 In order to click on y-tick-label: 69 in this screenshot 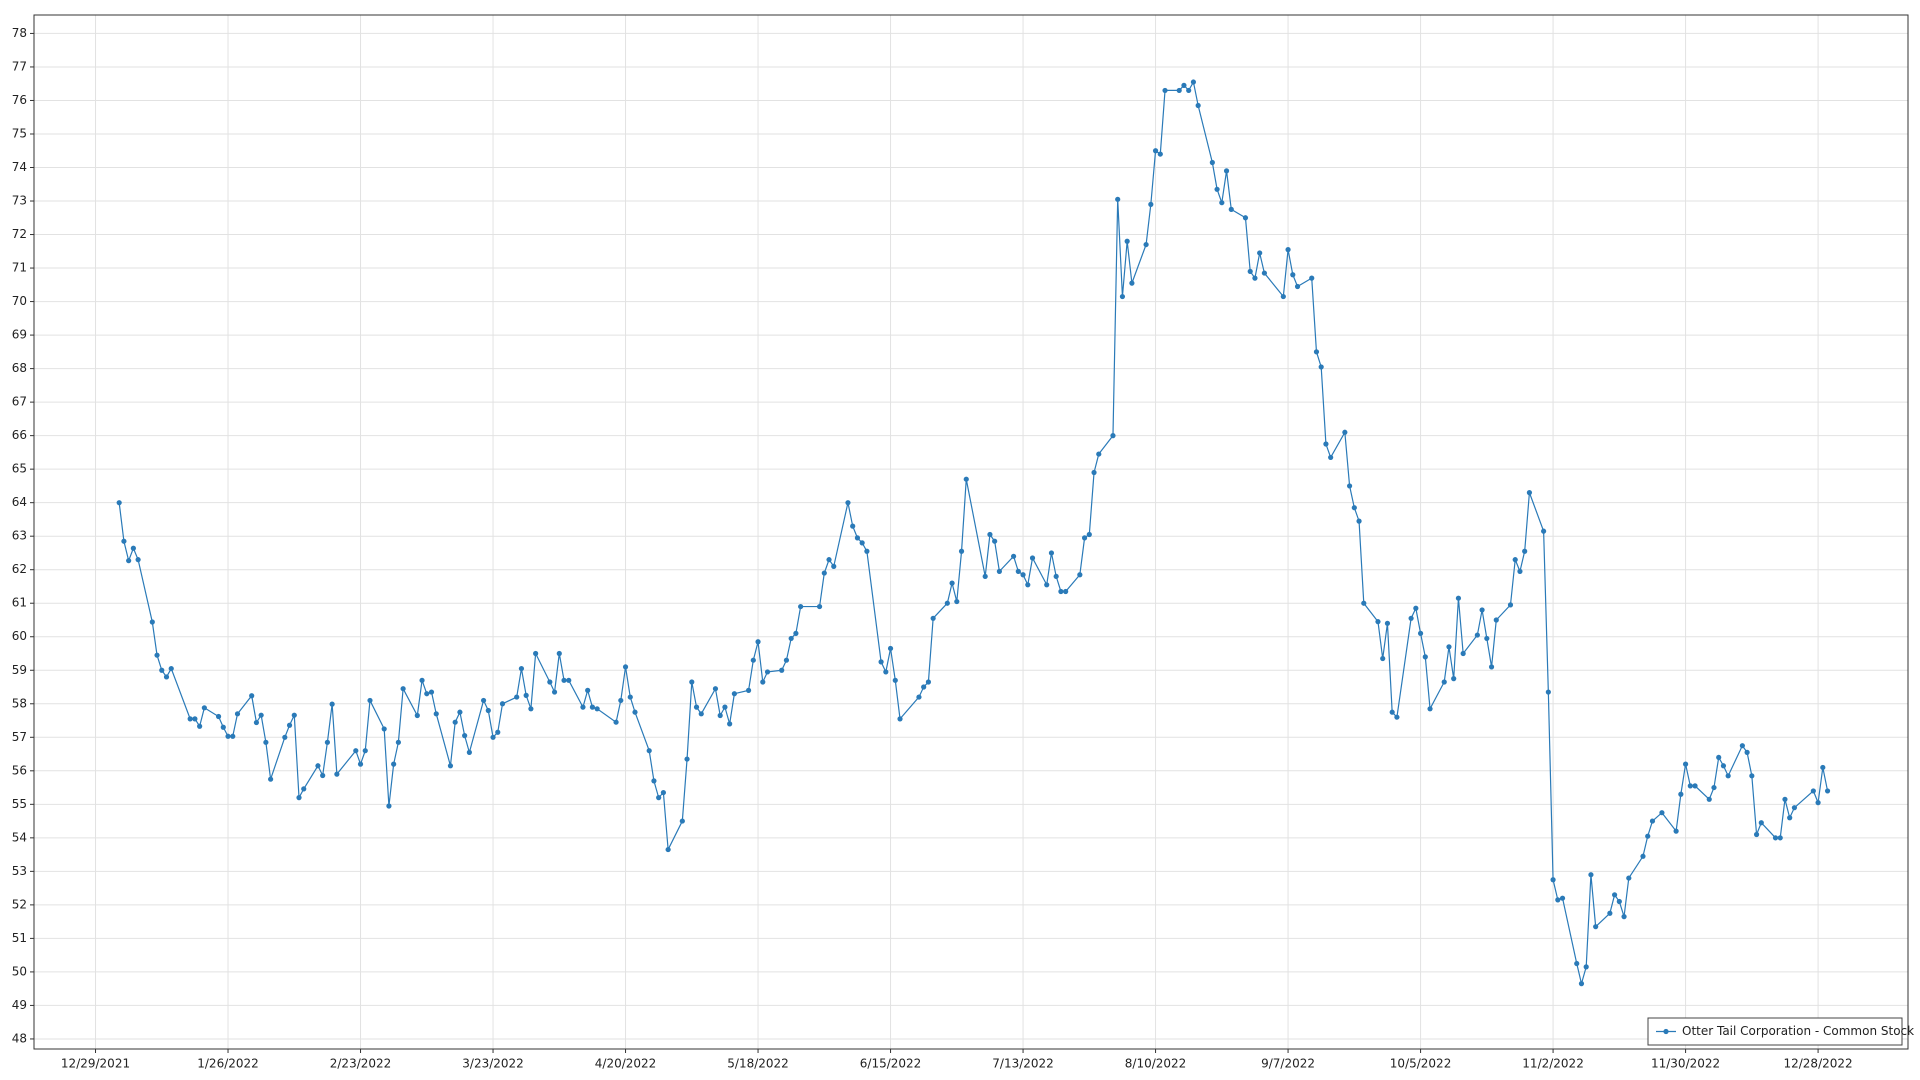, I will do `click(19, 335)`.